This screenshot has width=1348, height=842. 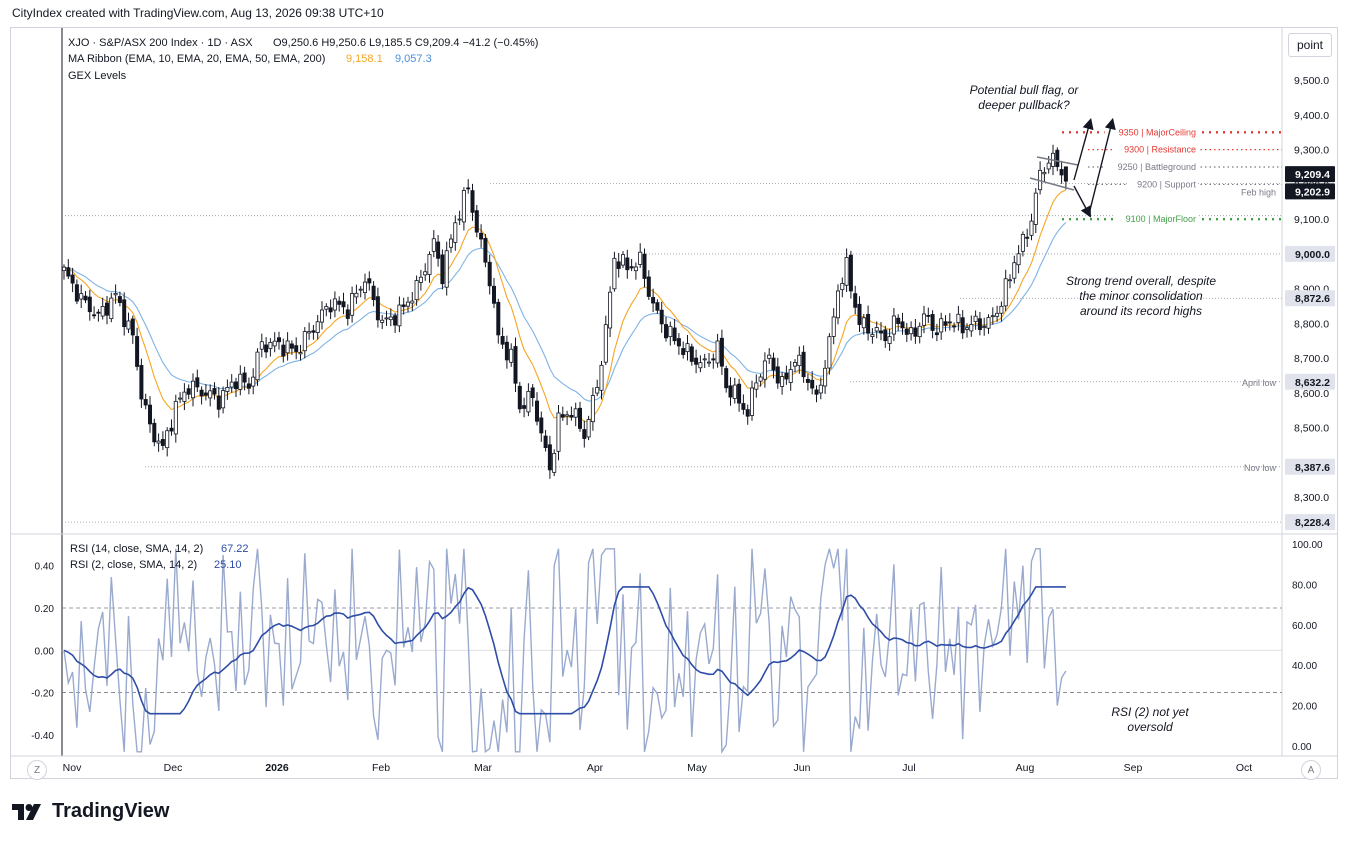 What do you see at coordinates (45, 651) in the screenshot?
I see `rsi-left-tick: 0.00` at bounding box center [45, 651].